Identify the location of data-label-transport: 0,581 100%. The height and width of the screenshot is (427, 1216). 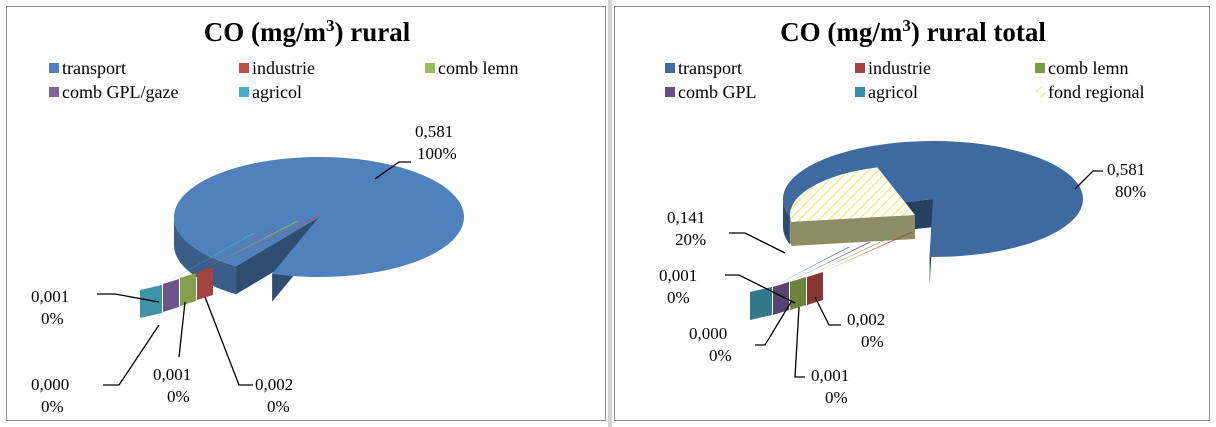
(415, 151).